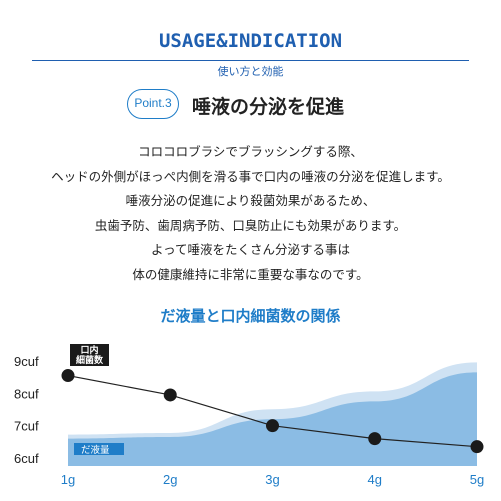 The image size is (501, 501). I want to click on body-line: 唾液分泌の促進により殺菌効果があるため、, so click(250, 201).